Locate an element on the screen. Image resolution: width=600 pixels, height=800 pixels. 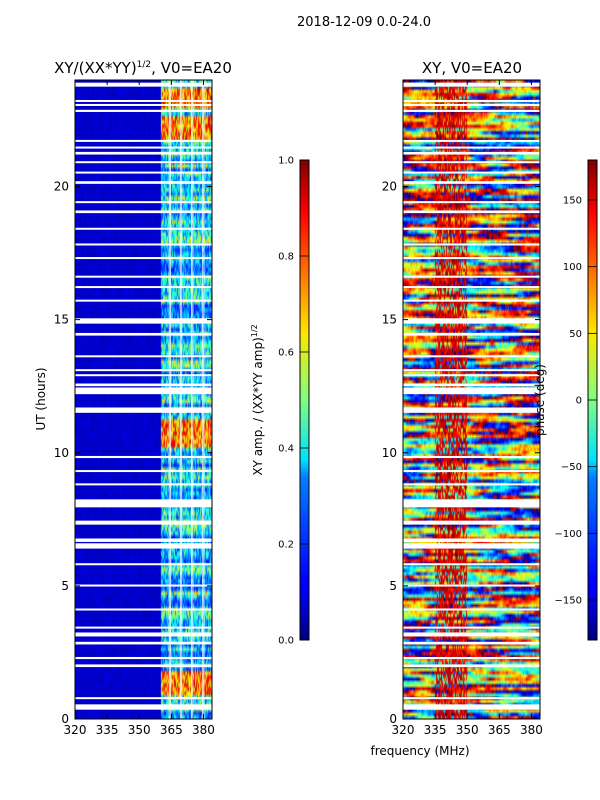
colorbar-tick-label: 0 is located at coordinates (579, 401).